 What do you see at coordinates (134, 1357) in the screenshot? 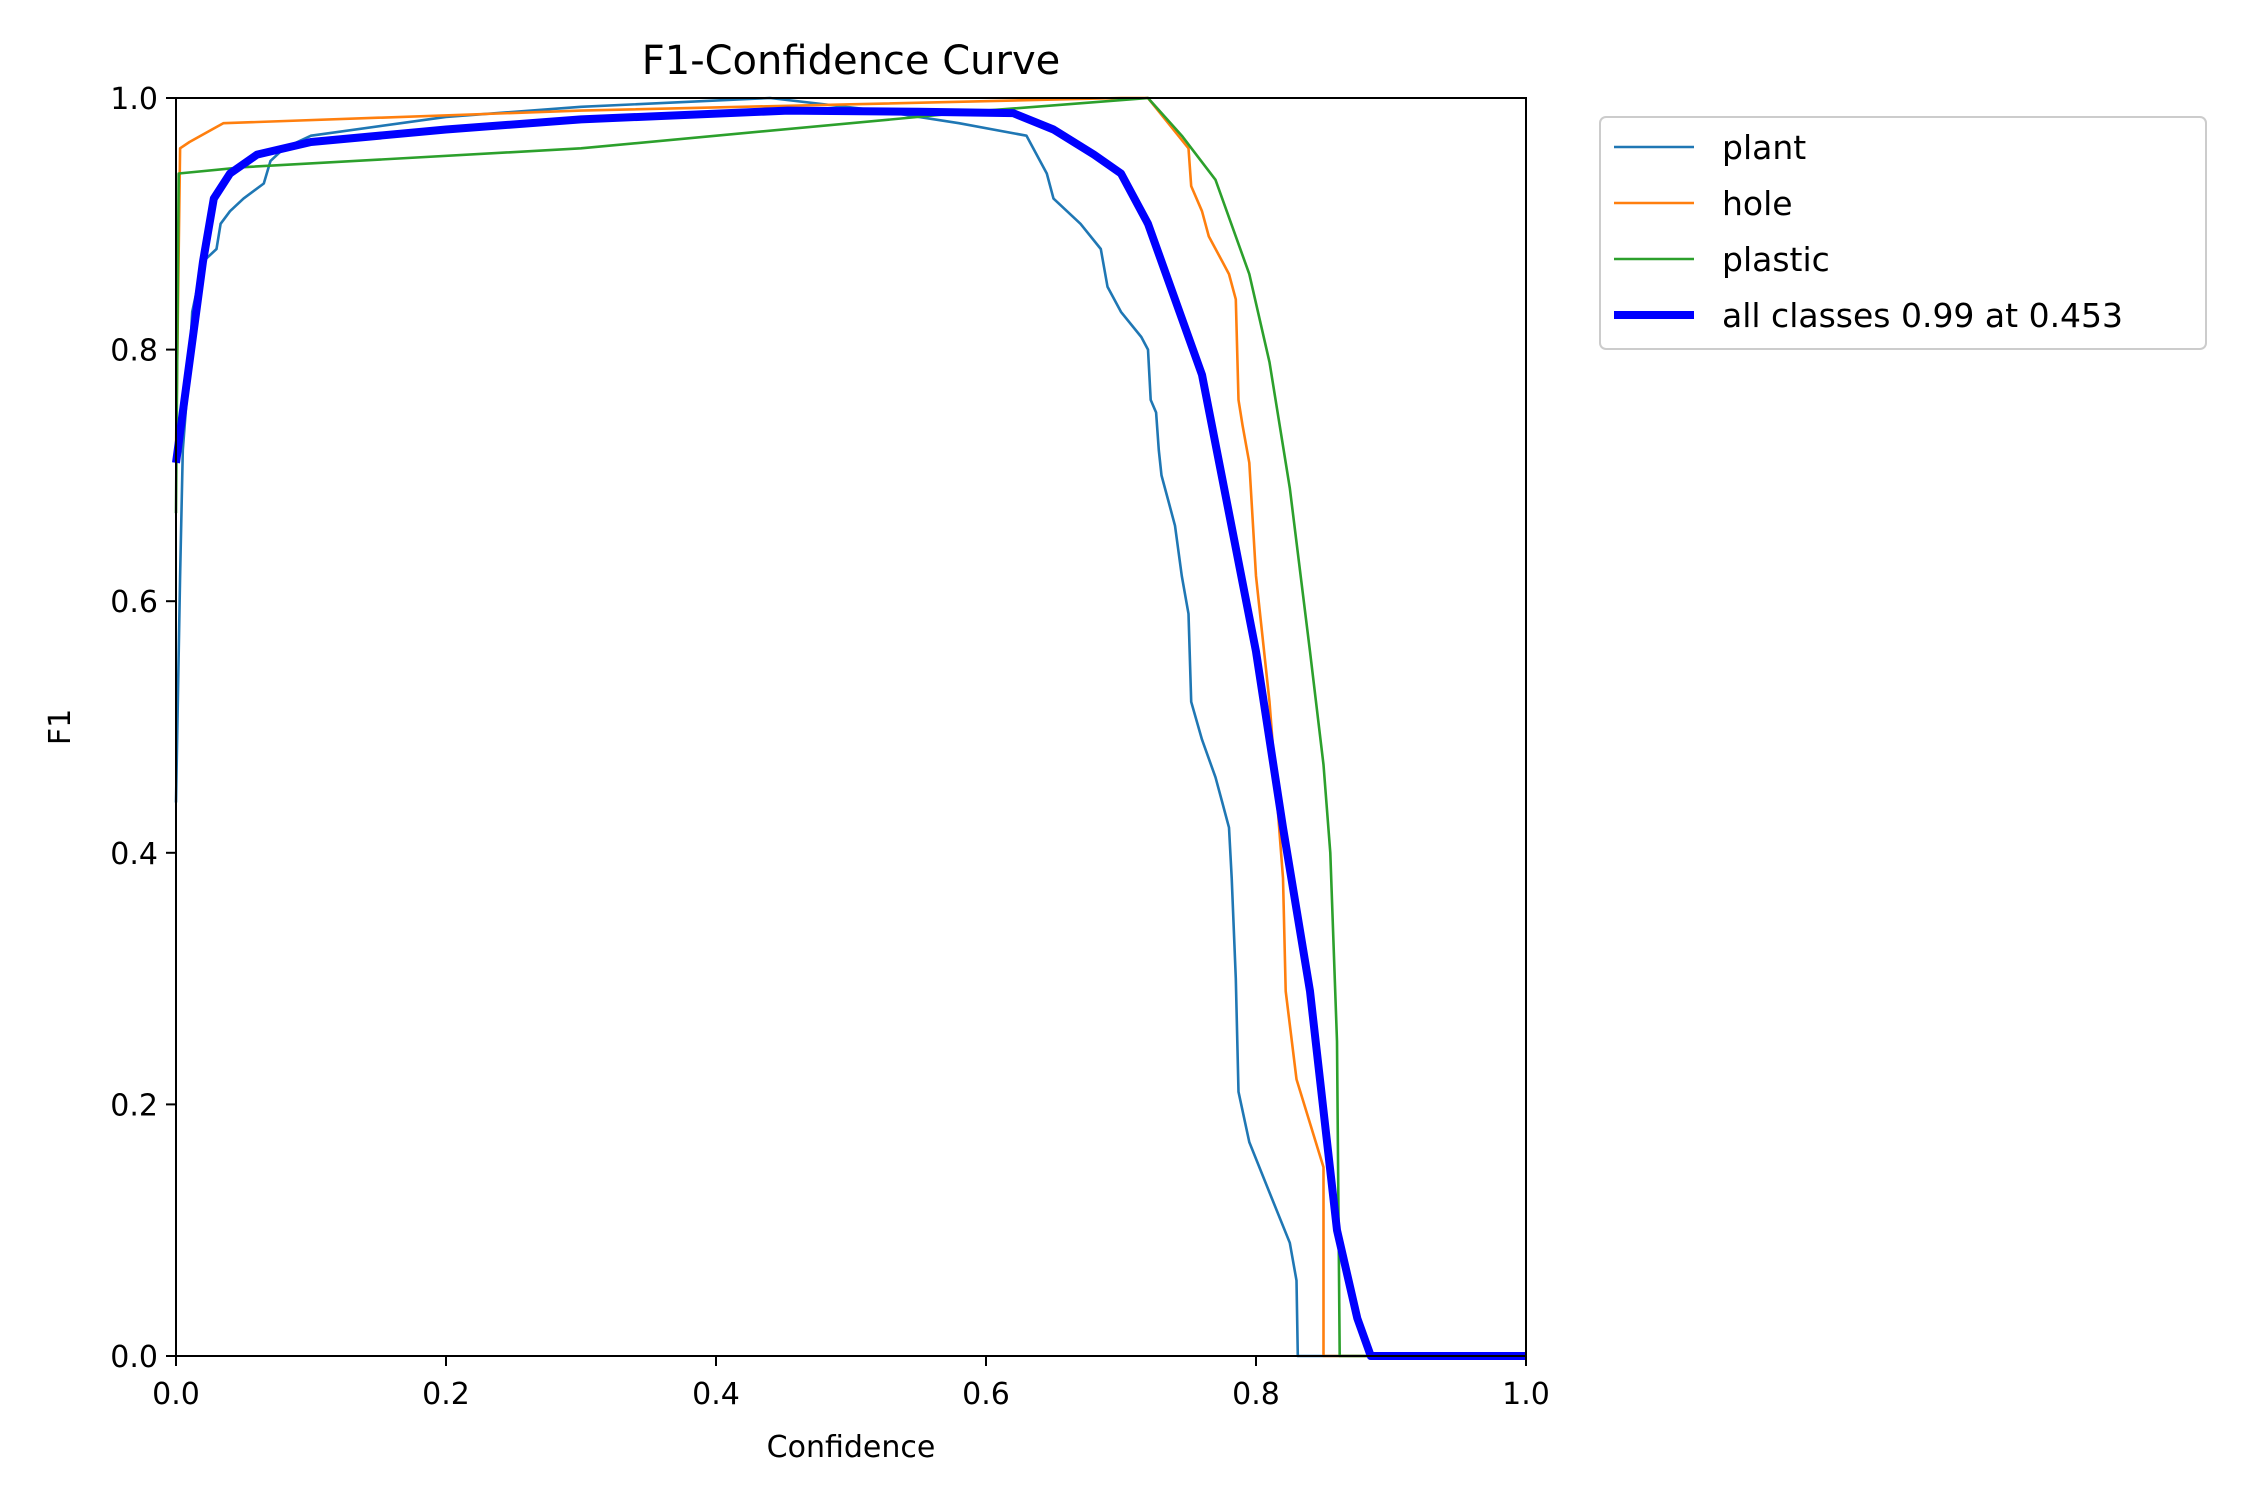
I see `y-tick-label: 0.0` at bounding box center [134, 1357].